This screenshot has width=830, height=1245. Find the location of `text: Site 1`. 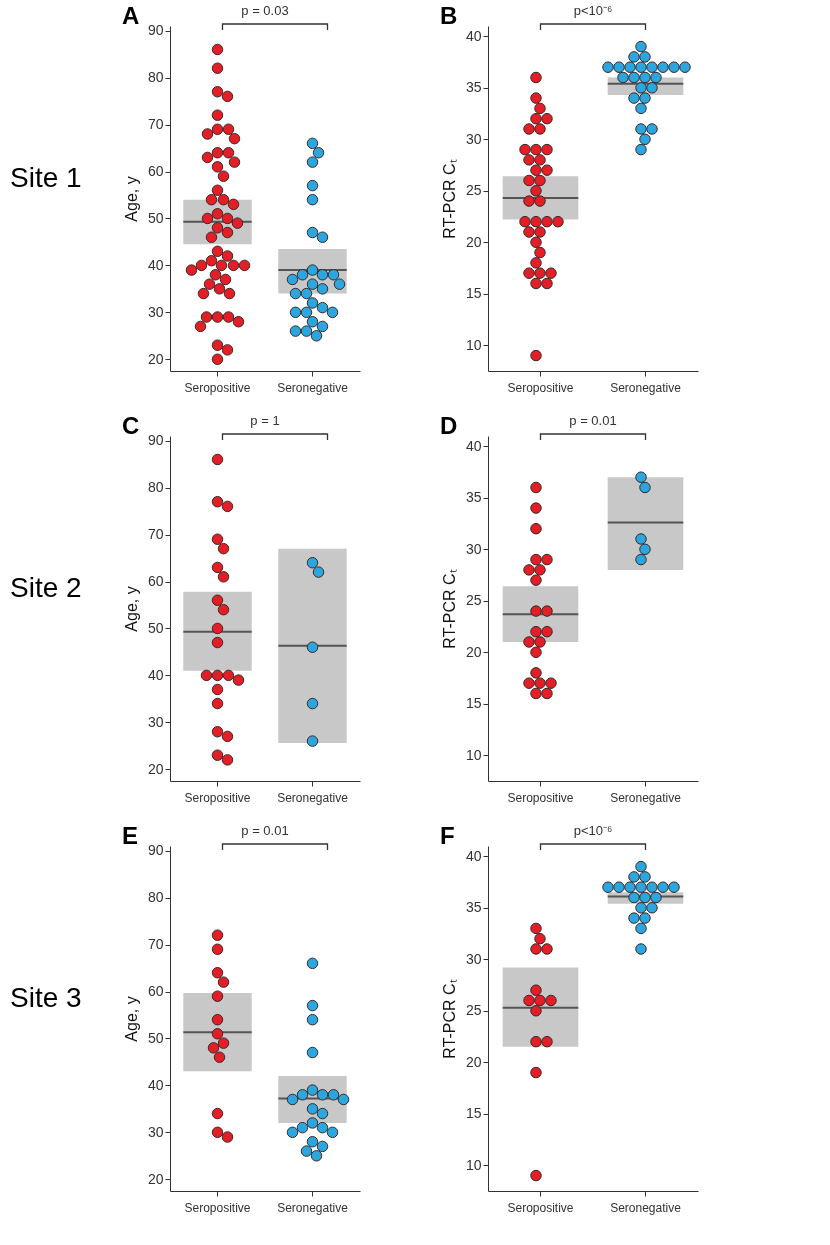

text: Site 1 is located at coordinates (46, 177).